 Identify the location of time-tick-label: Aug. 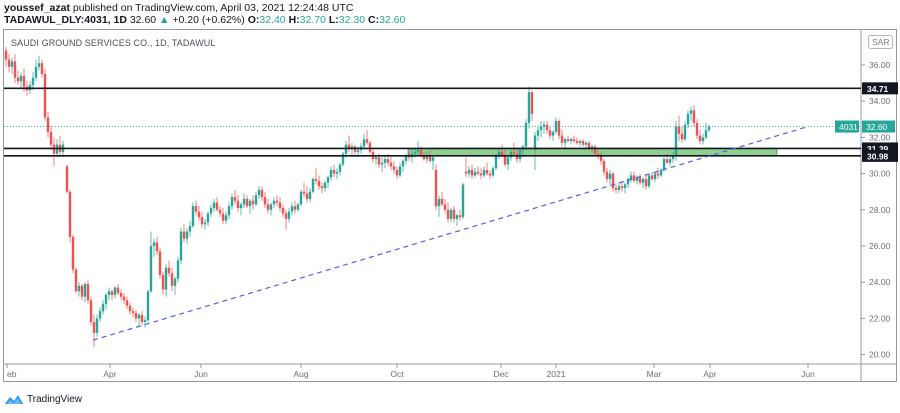
(300, 374).